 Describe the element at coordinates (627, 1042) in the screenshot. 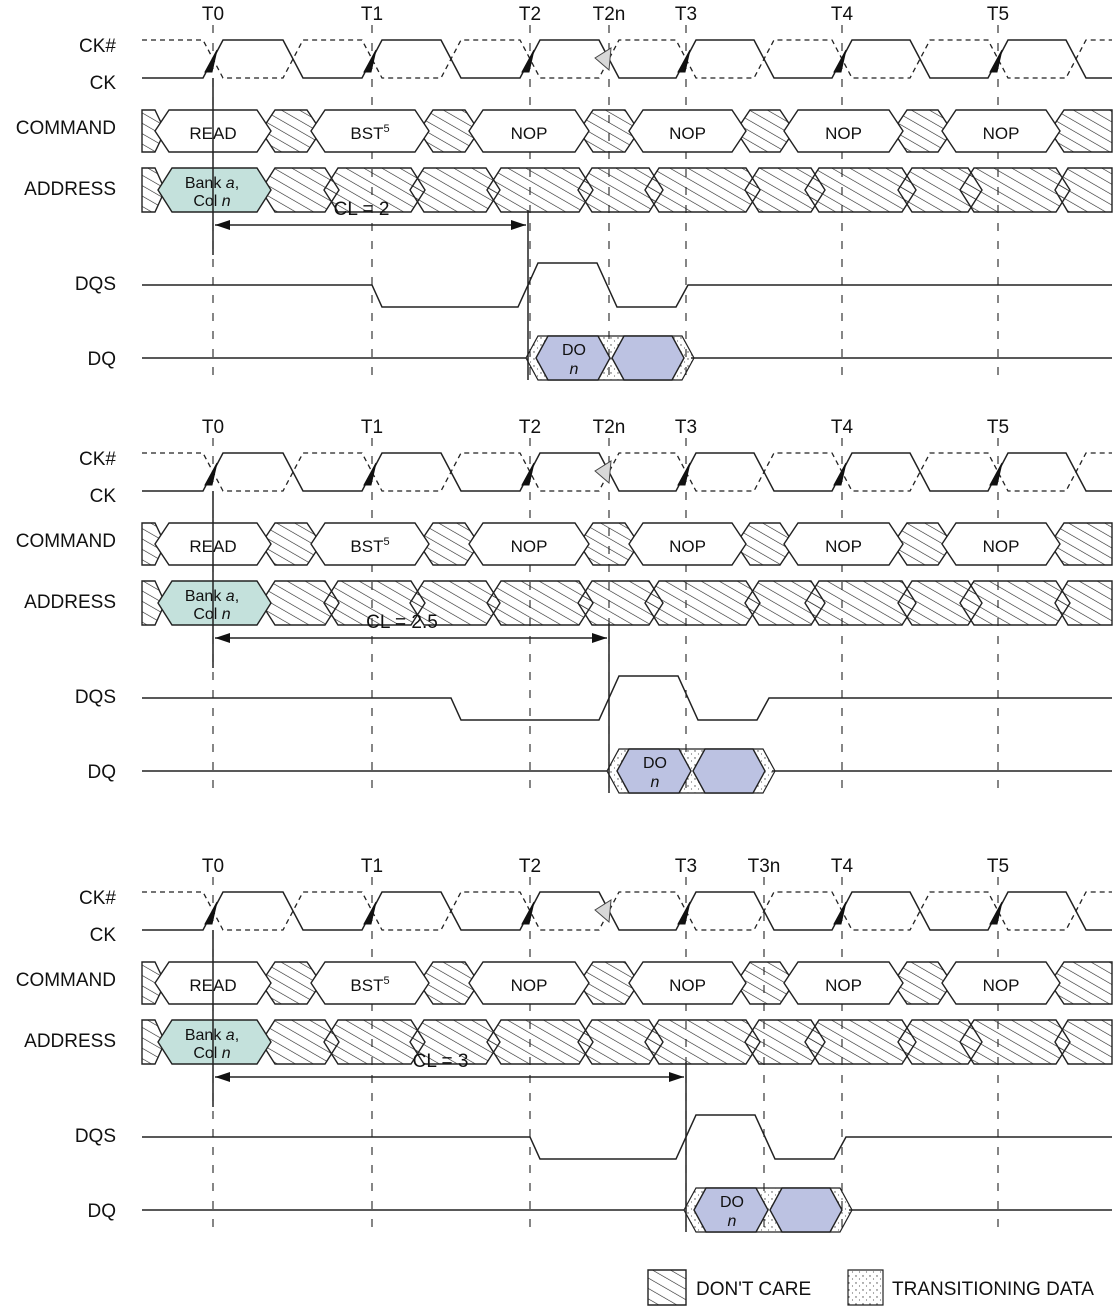

I see `address-row: Bank a,Col n` at that location.